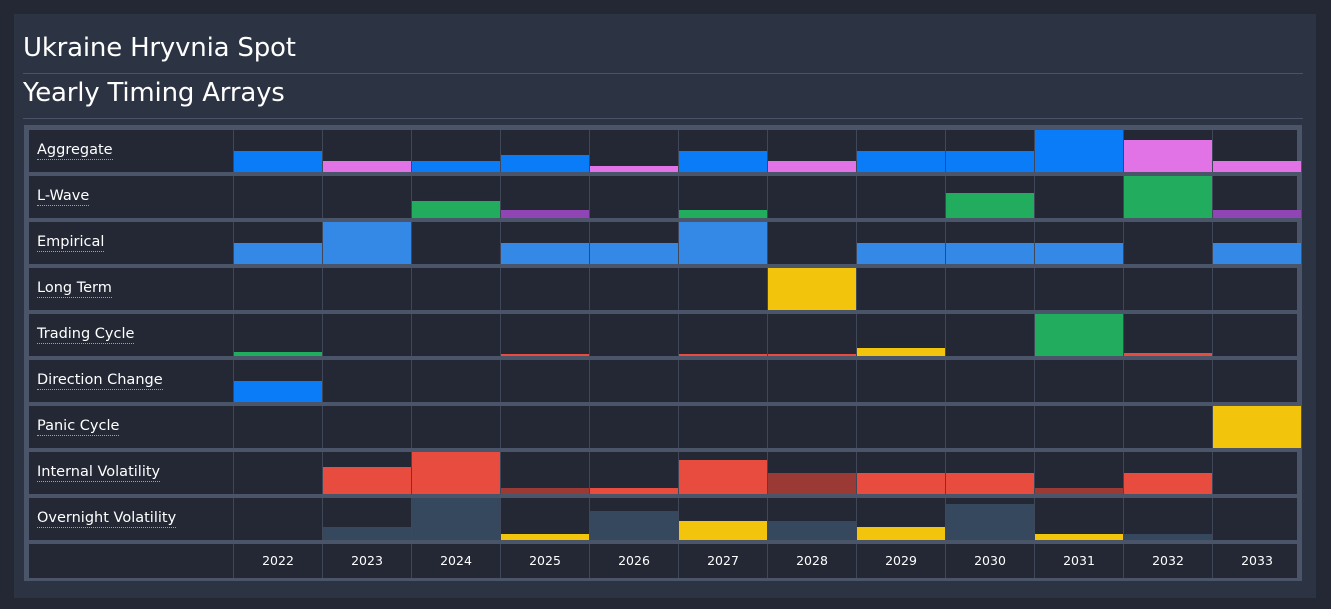  What do you see at coordinates (100, 381) in the screenshot?
I see `row-label: Direction Change` at bounding box center [100, 381].